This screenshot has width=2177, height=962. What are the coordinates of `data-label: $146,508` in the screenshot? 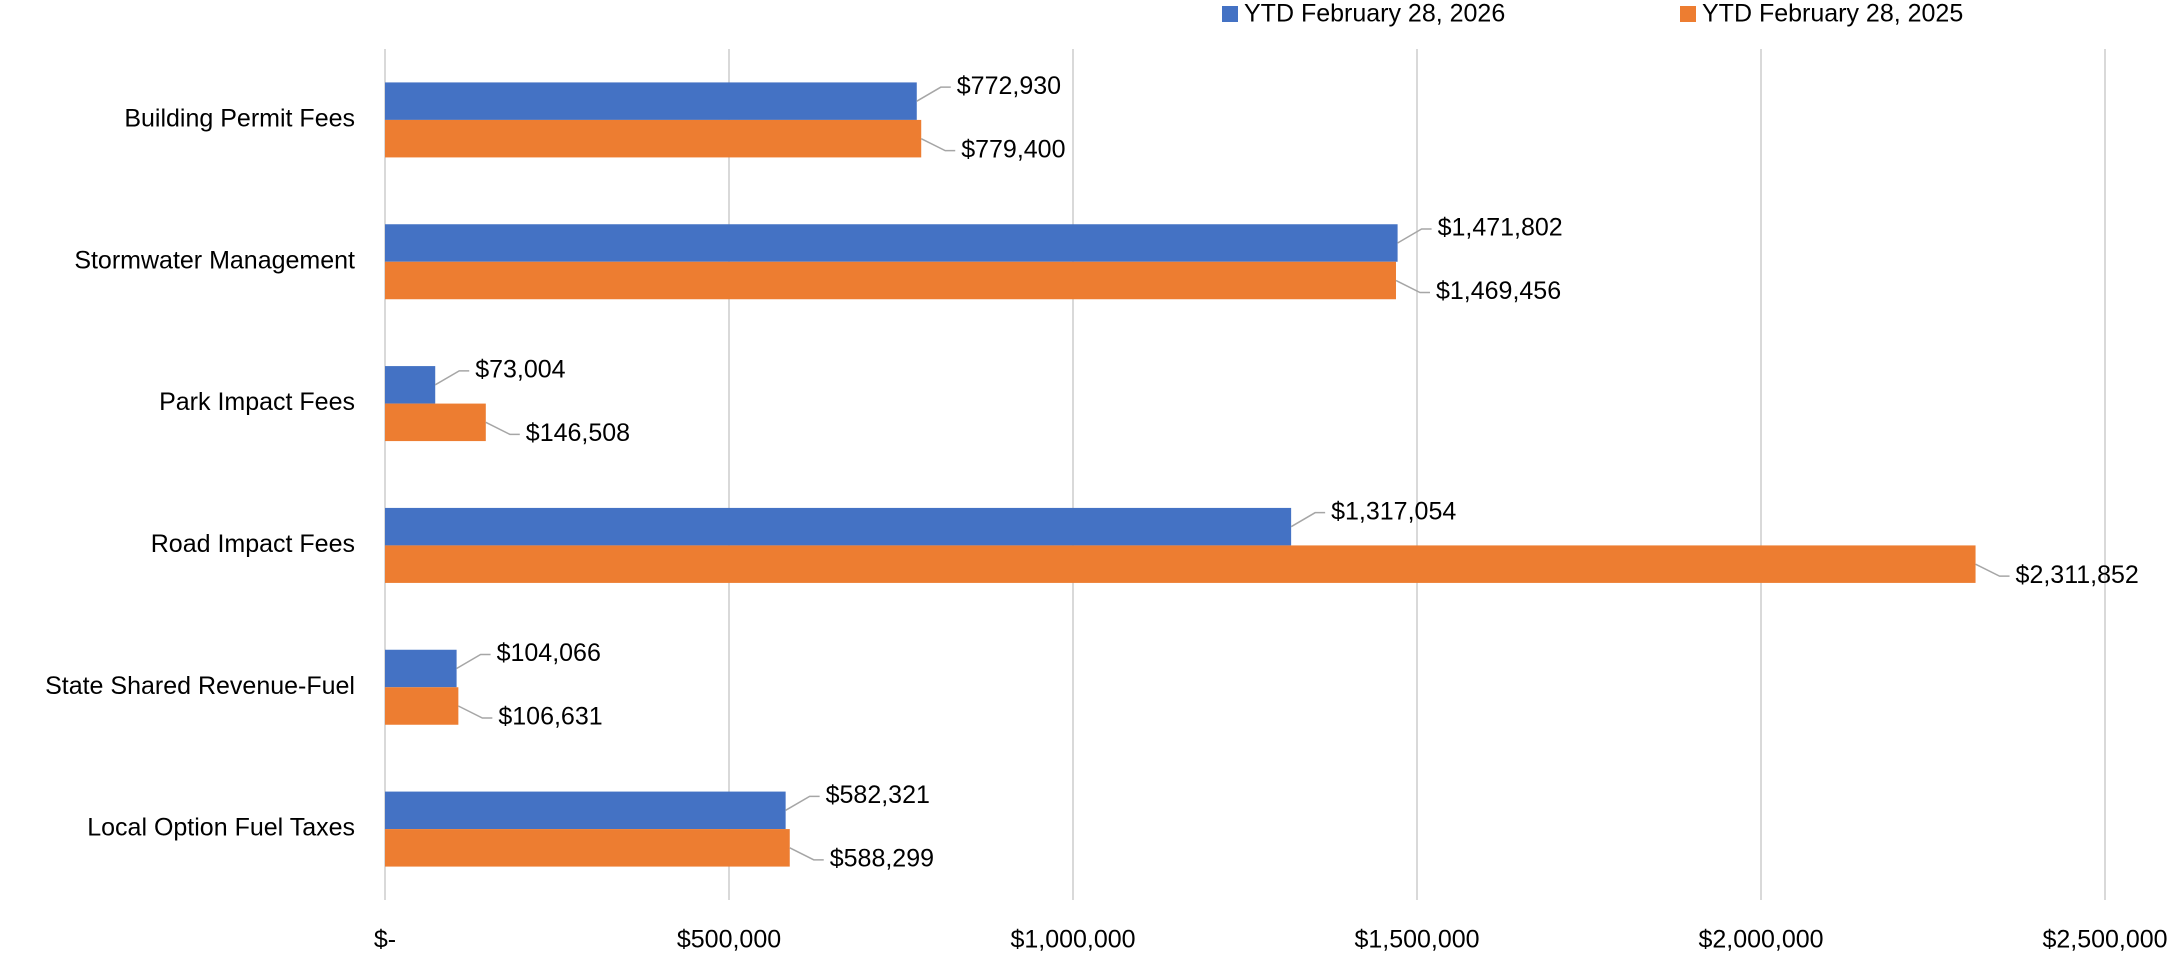 It's located at (578, 433).